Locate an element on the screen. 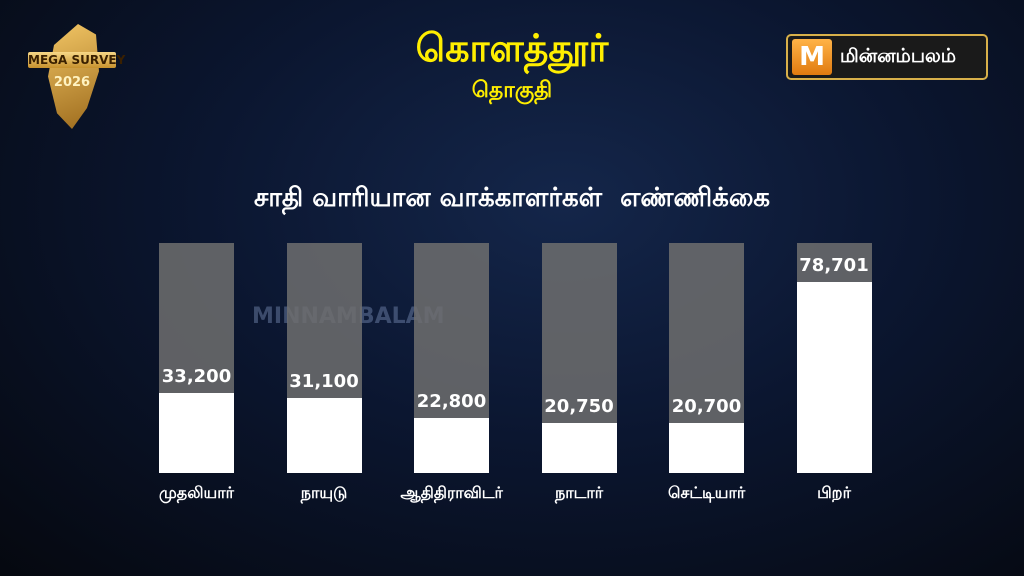  data-label: 33,200 is located at coordinates (196, 376).